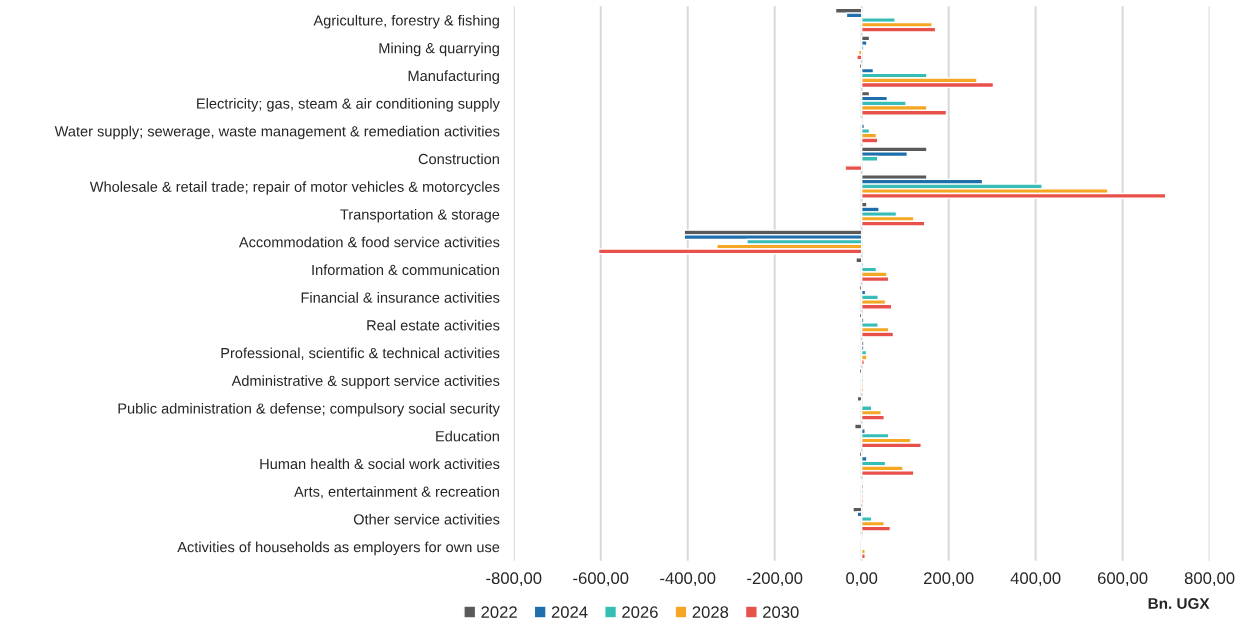 The height and width of the screenshot is (630, 1247). I want to click on x-tick-label: 0,00, so click(862, 579).